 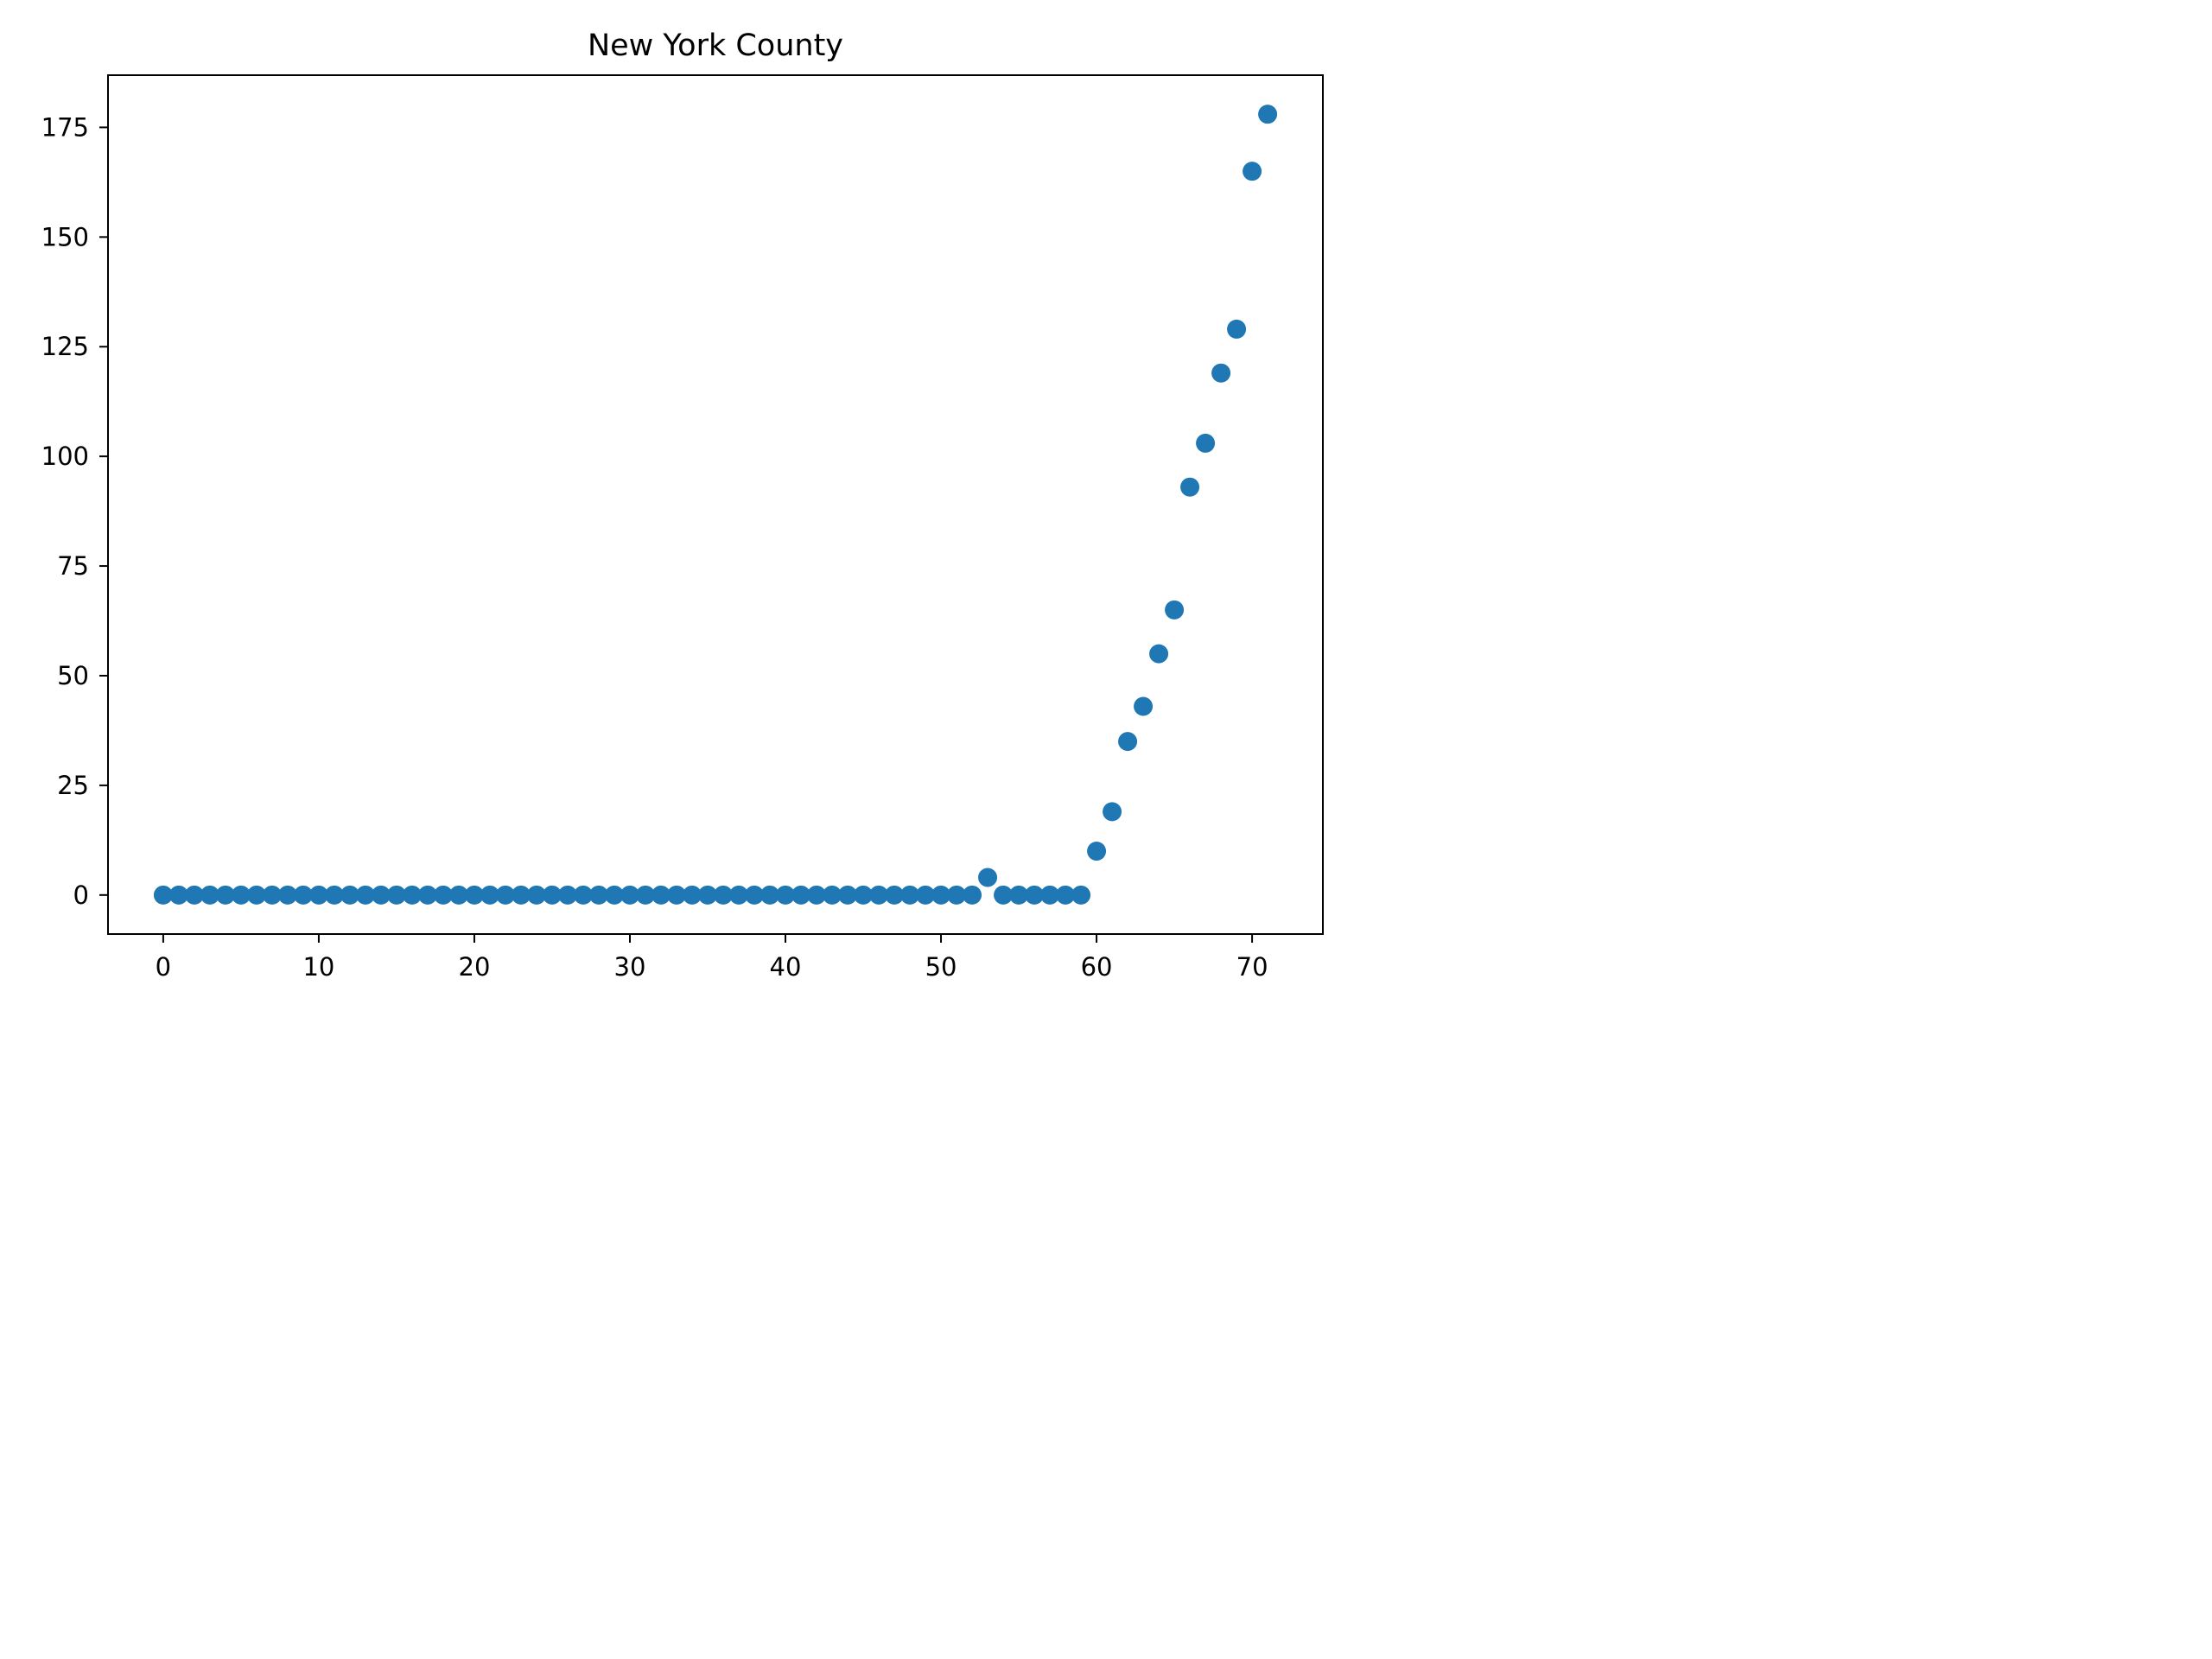 I want to click on x-tick-label: 50, so click(x=941, y=967).